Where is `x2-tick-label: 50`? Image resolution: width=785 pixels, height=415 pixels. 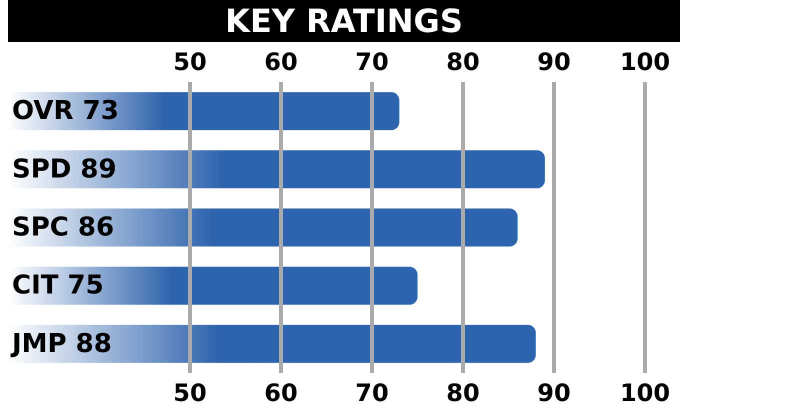 x2-tick-label: 50 is located at coordinates (190, 62).